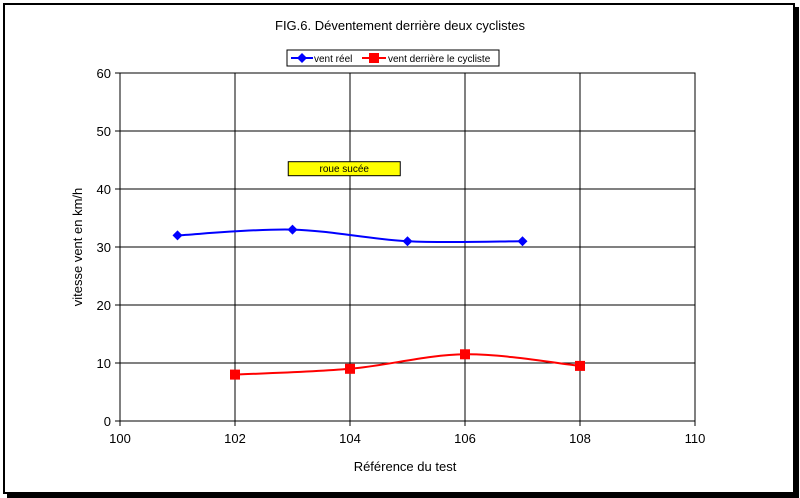  Describe the element at coordinates (405, 466) in the screenshot. I see `x-axis-title: Référence du test` at that location.